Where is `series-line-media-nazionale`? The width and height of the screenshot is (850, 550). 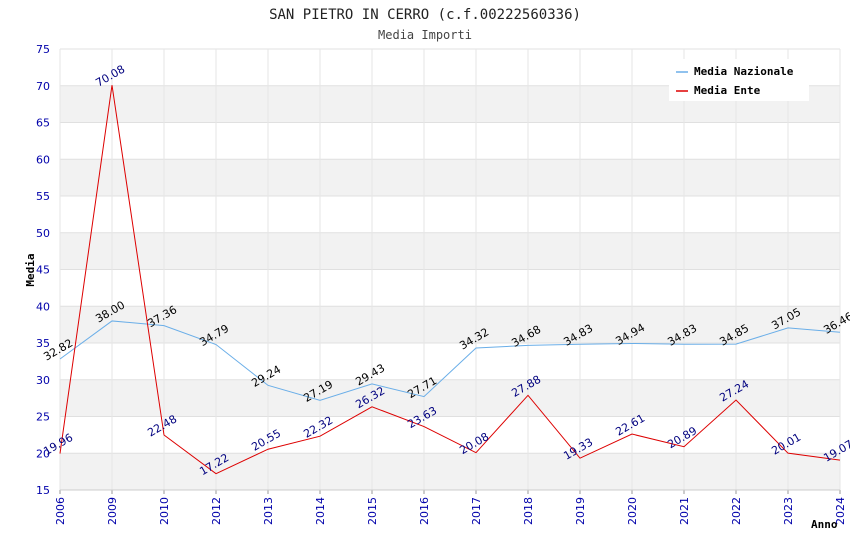 series-line-media-nazionale is located at coordinates (450, 360).